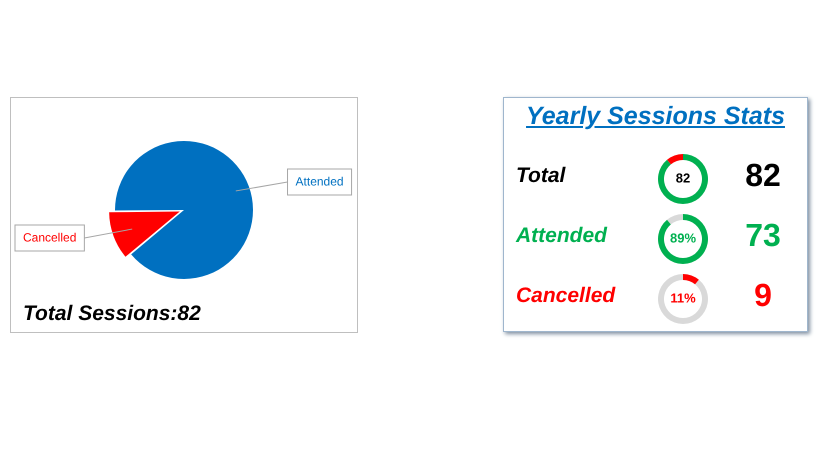  What do you see at coordinates (320, 181) in the screenshot?
I see `slice-label: Attended` at bounding box center [320, 181].